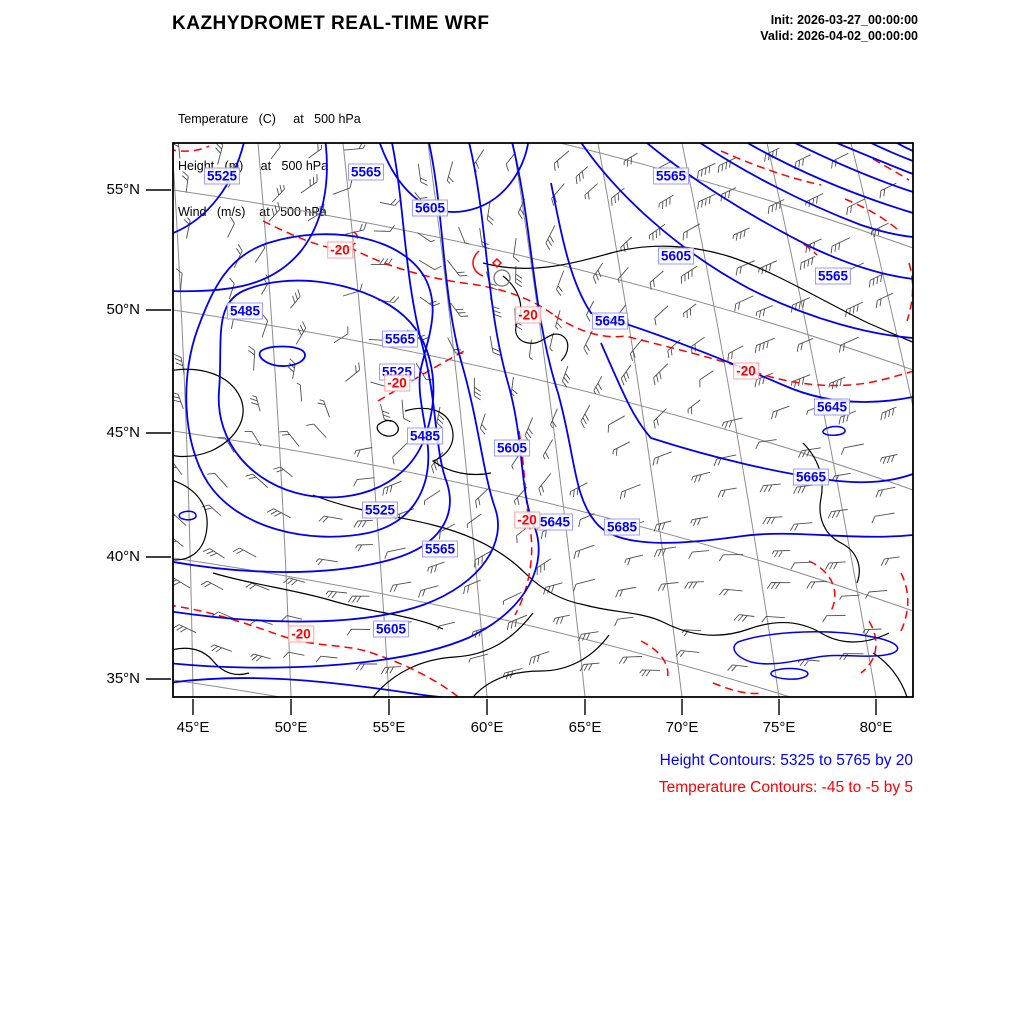 Image resolution: width=1024 pixels, height=1024 pixels. I want to click on lon-tick-label: 80°E, so click(876, 727).